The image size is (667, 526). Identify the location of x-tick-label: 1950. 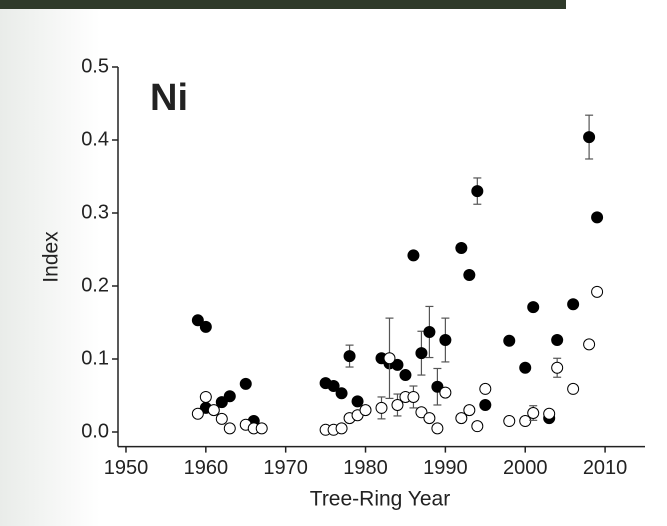
(126, 468).